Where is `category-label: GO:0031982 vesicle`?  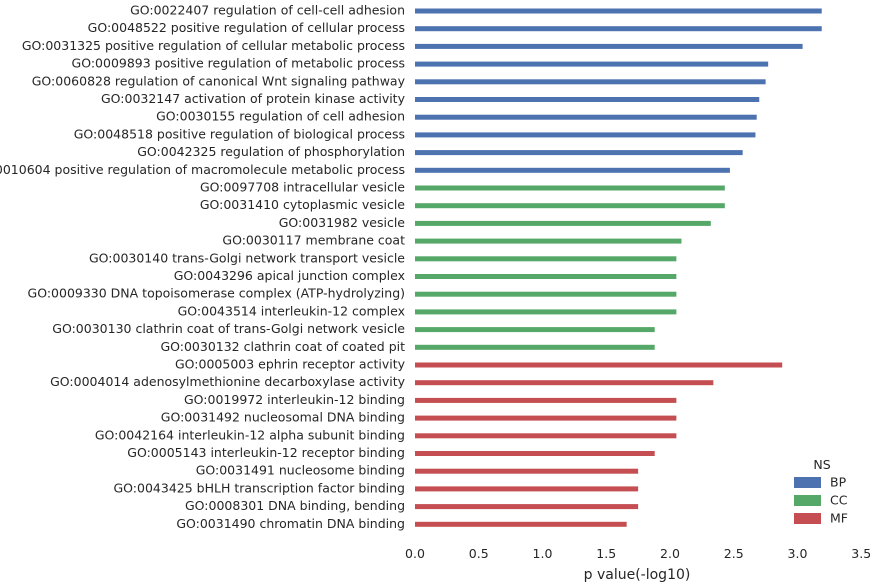
category-label: GO:0031982 vesicle is located at coordinates (342, 222).